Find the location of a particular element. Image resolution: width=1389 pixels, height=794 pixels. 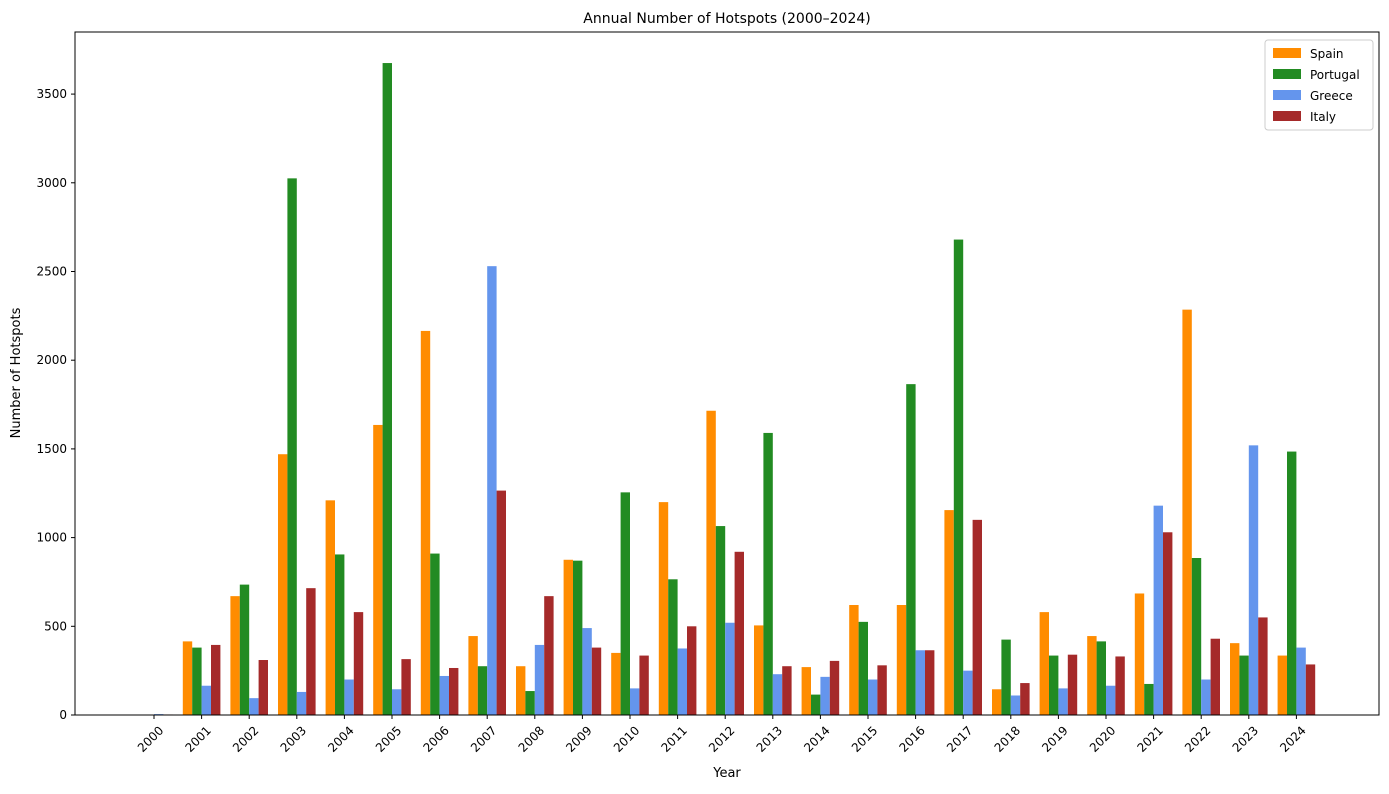

x-axis-label: Year is located at coordinates (726, 773).